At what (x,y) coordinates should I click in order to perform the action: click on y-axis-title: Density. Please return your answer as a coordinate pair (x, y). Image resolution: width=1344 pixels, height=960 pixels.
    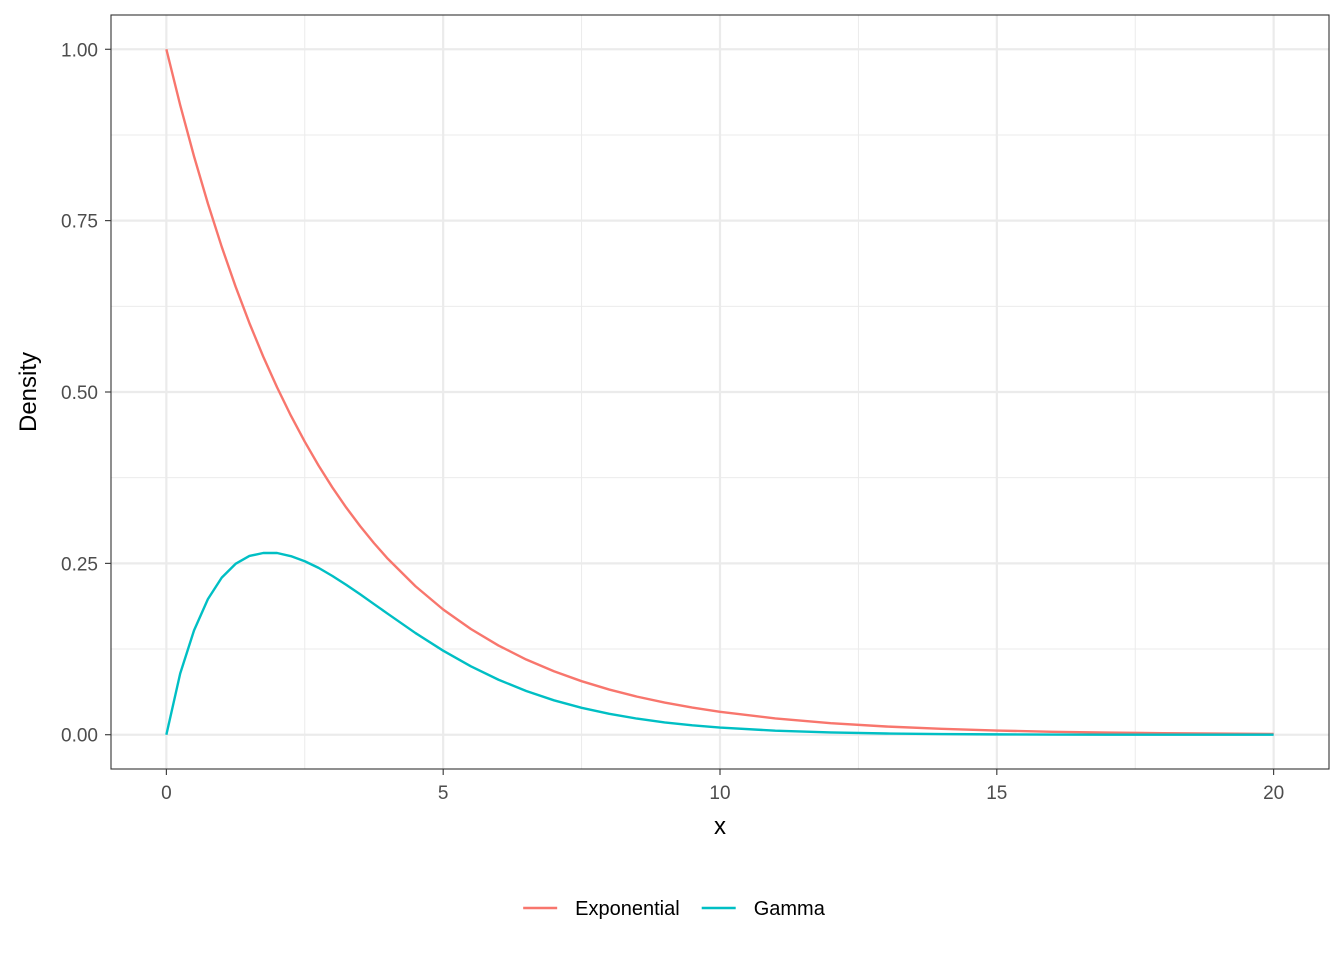
    Looking at the image, I should click on (28, 392).